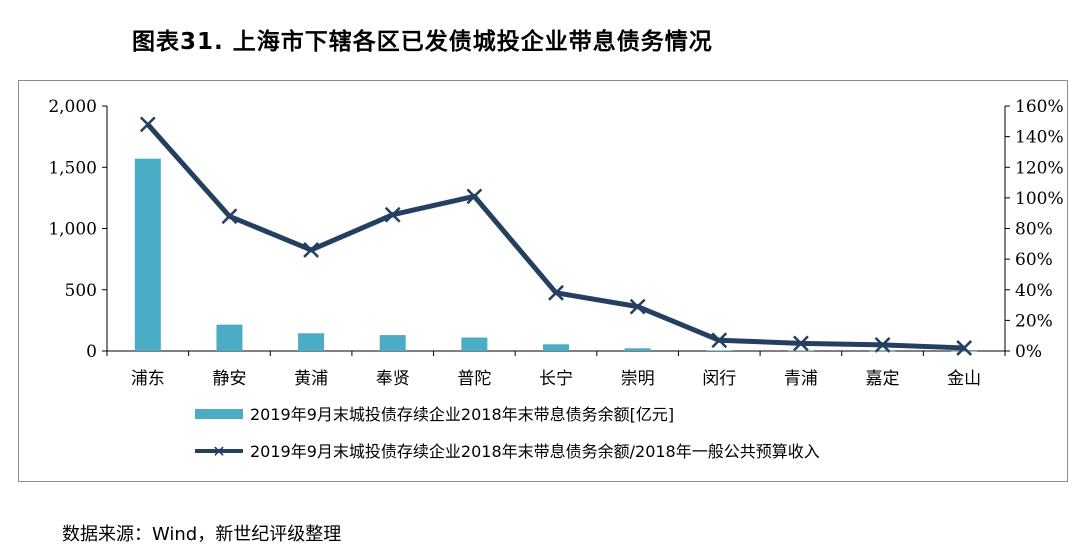 The image size is (1080, 555). I want to click on x-tick-label: 闵行, so click(719, 379).